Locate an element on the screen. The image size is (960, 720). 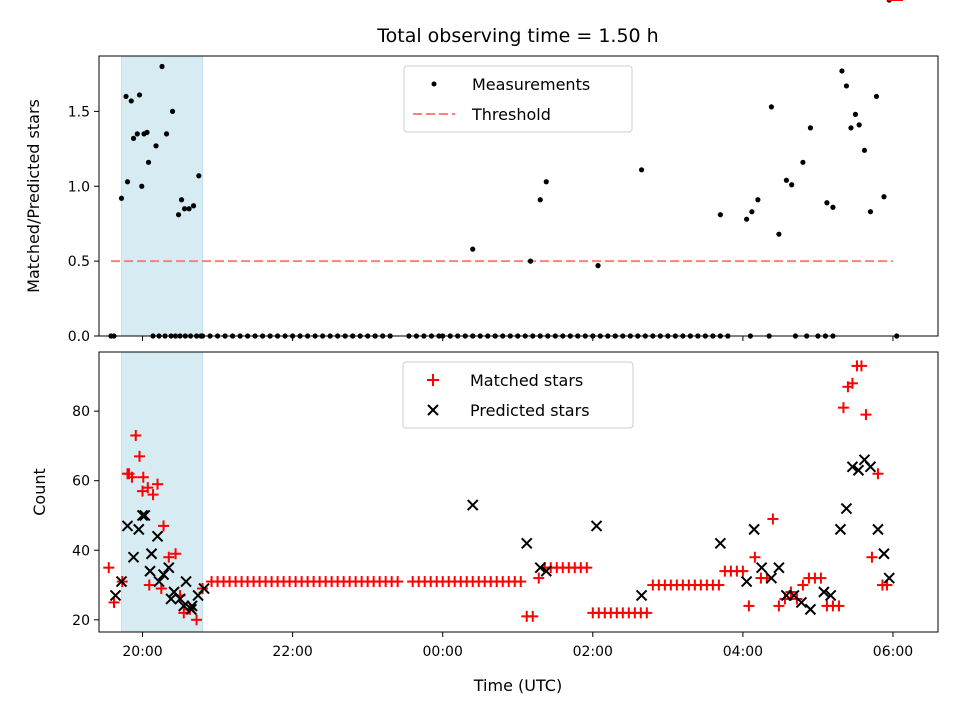
bottom-x-ticks: 20:00 22:00 00:00 02:00 04:00 06:00 is located at coordinates (517, 646).